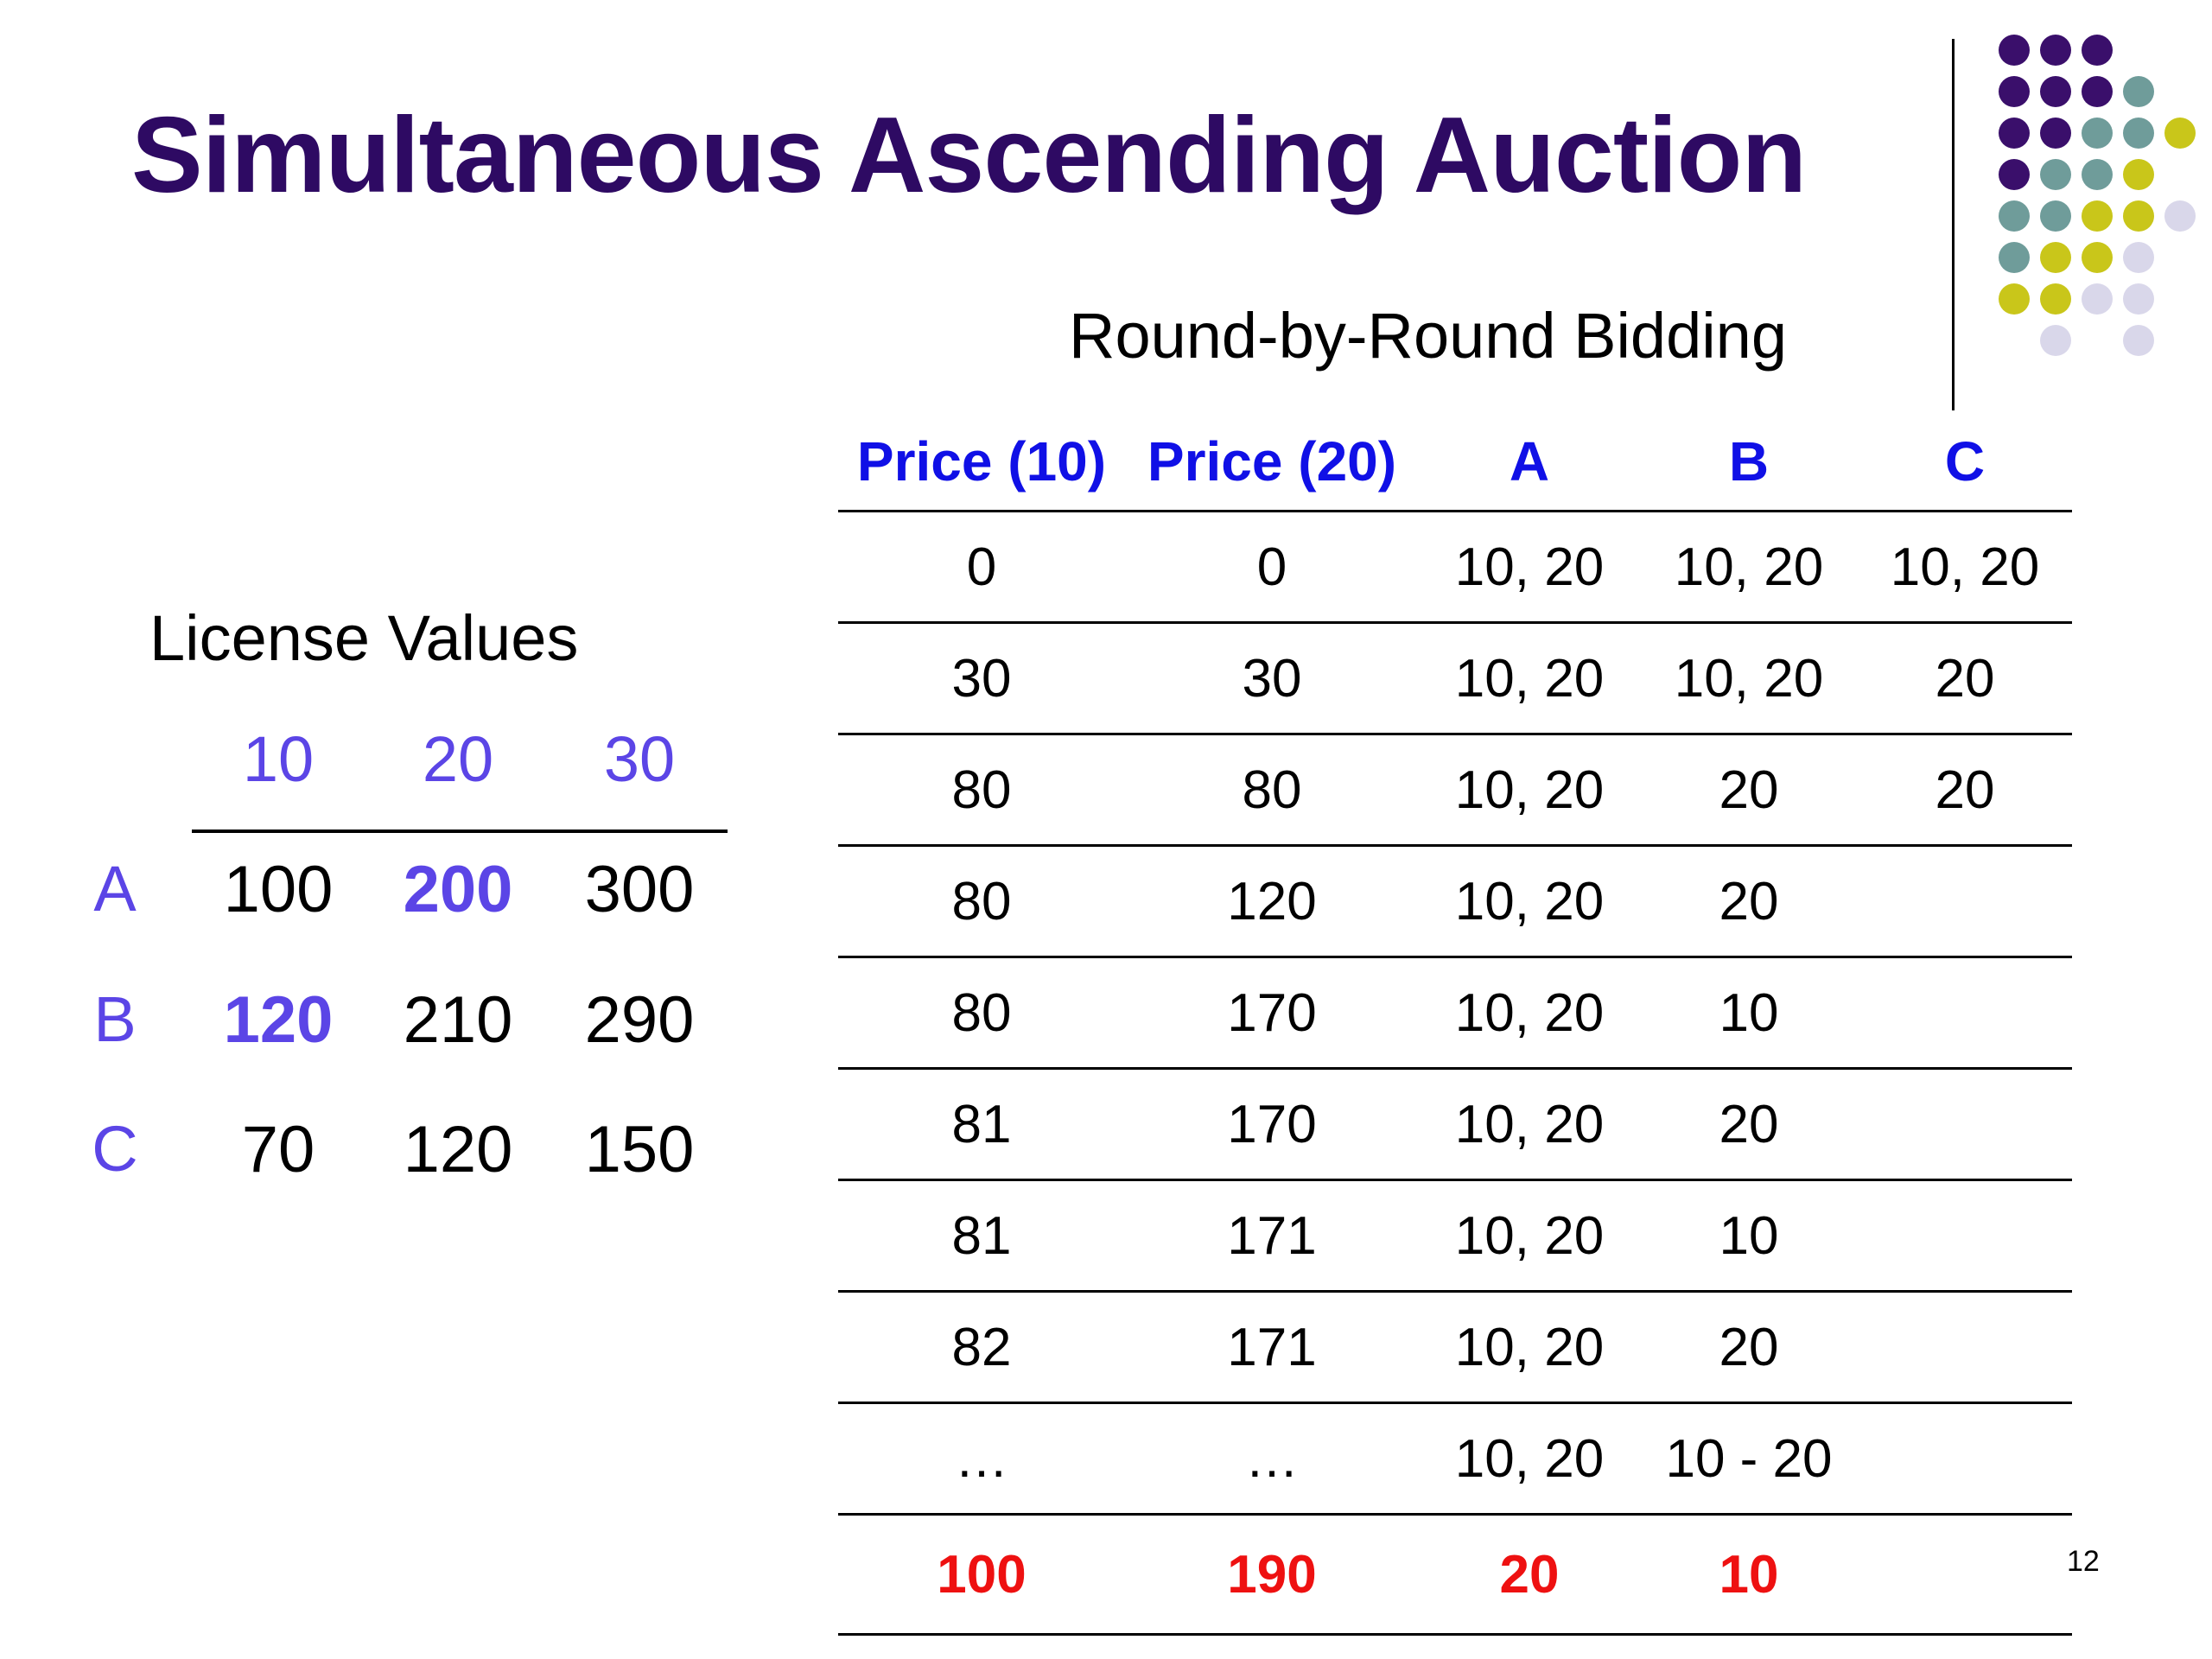 This screenshot has width=2212, height=1659. I want to click on slide-title: Simultaneous Ascending Auction, so click(969, 155).